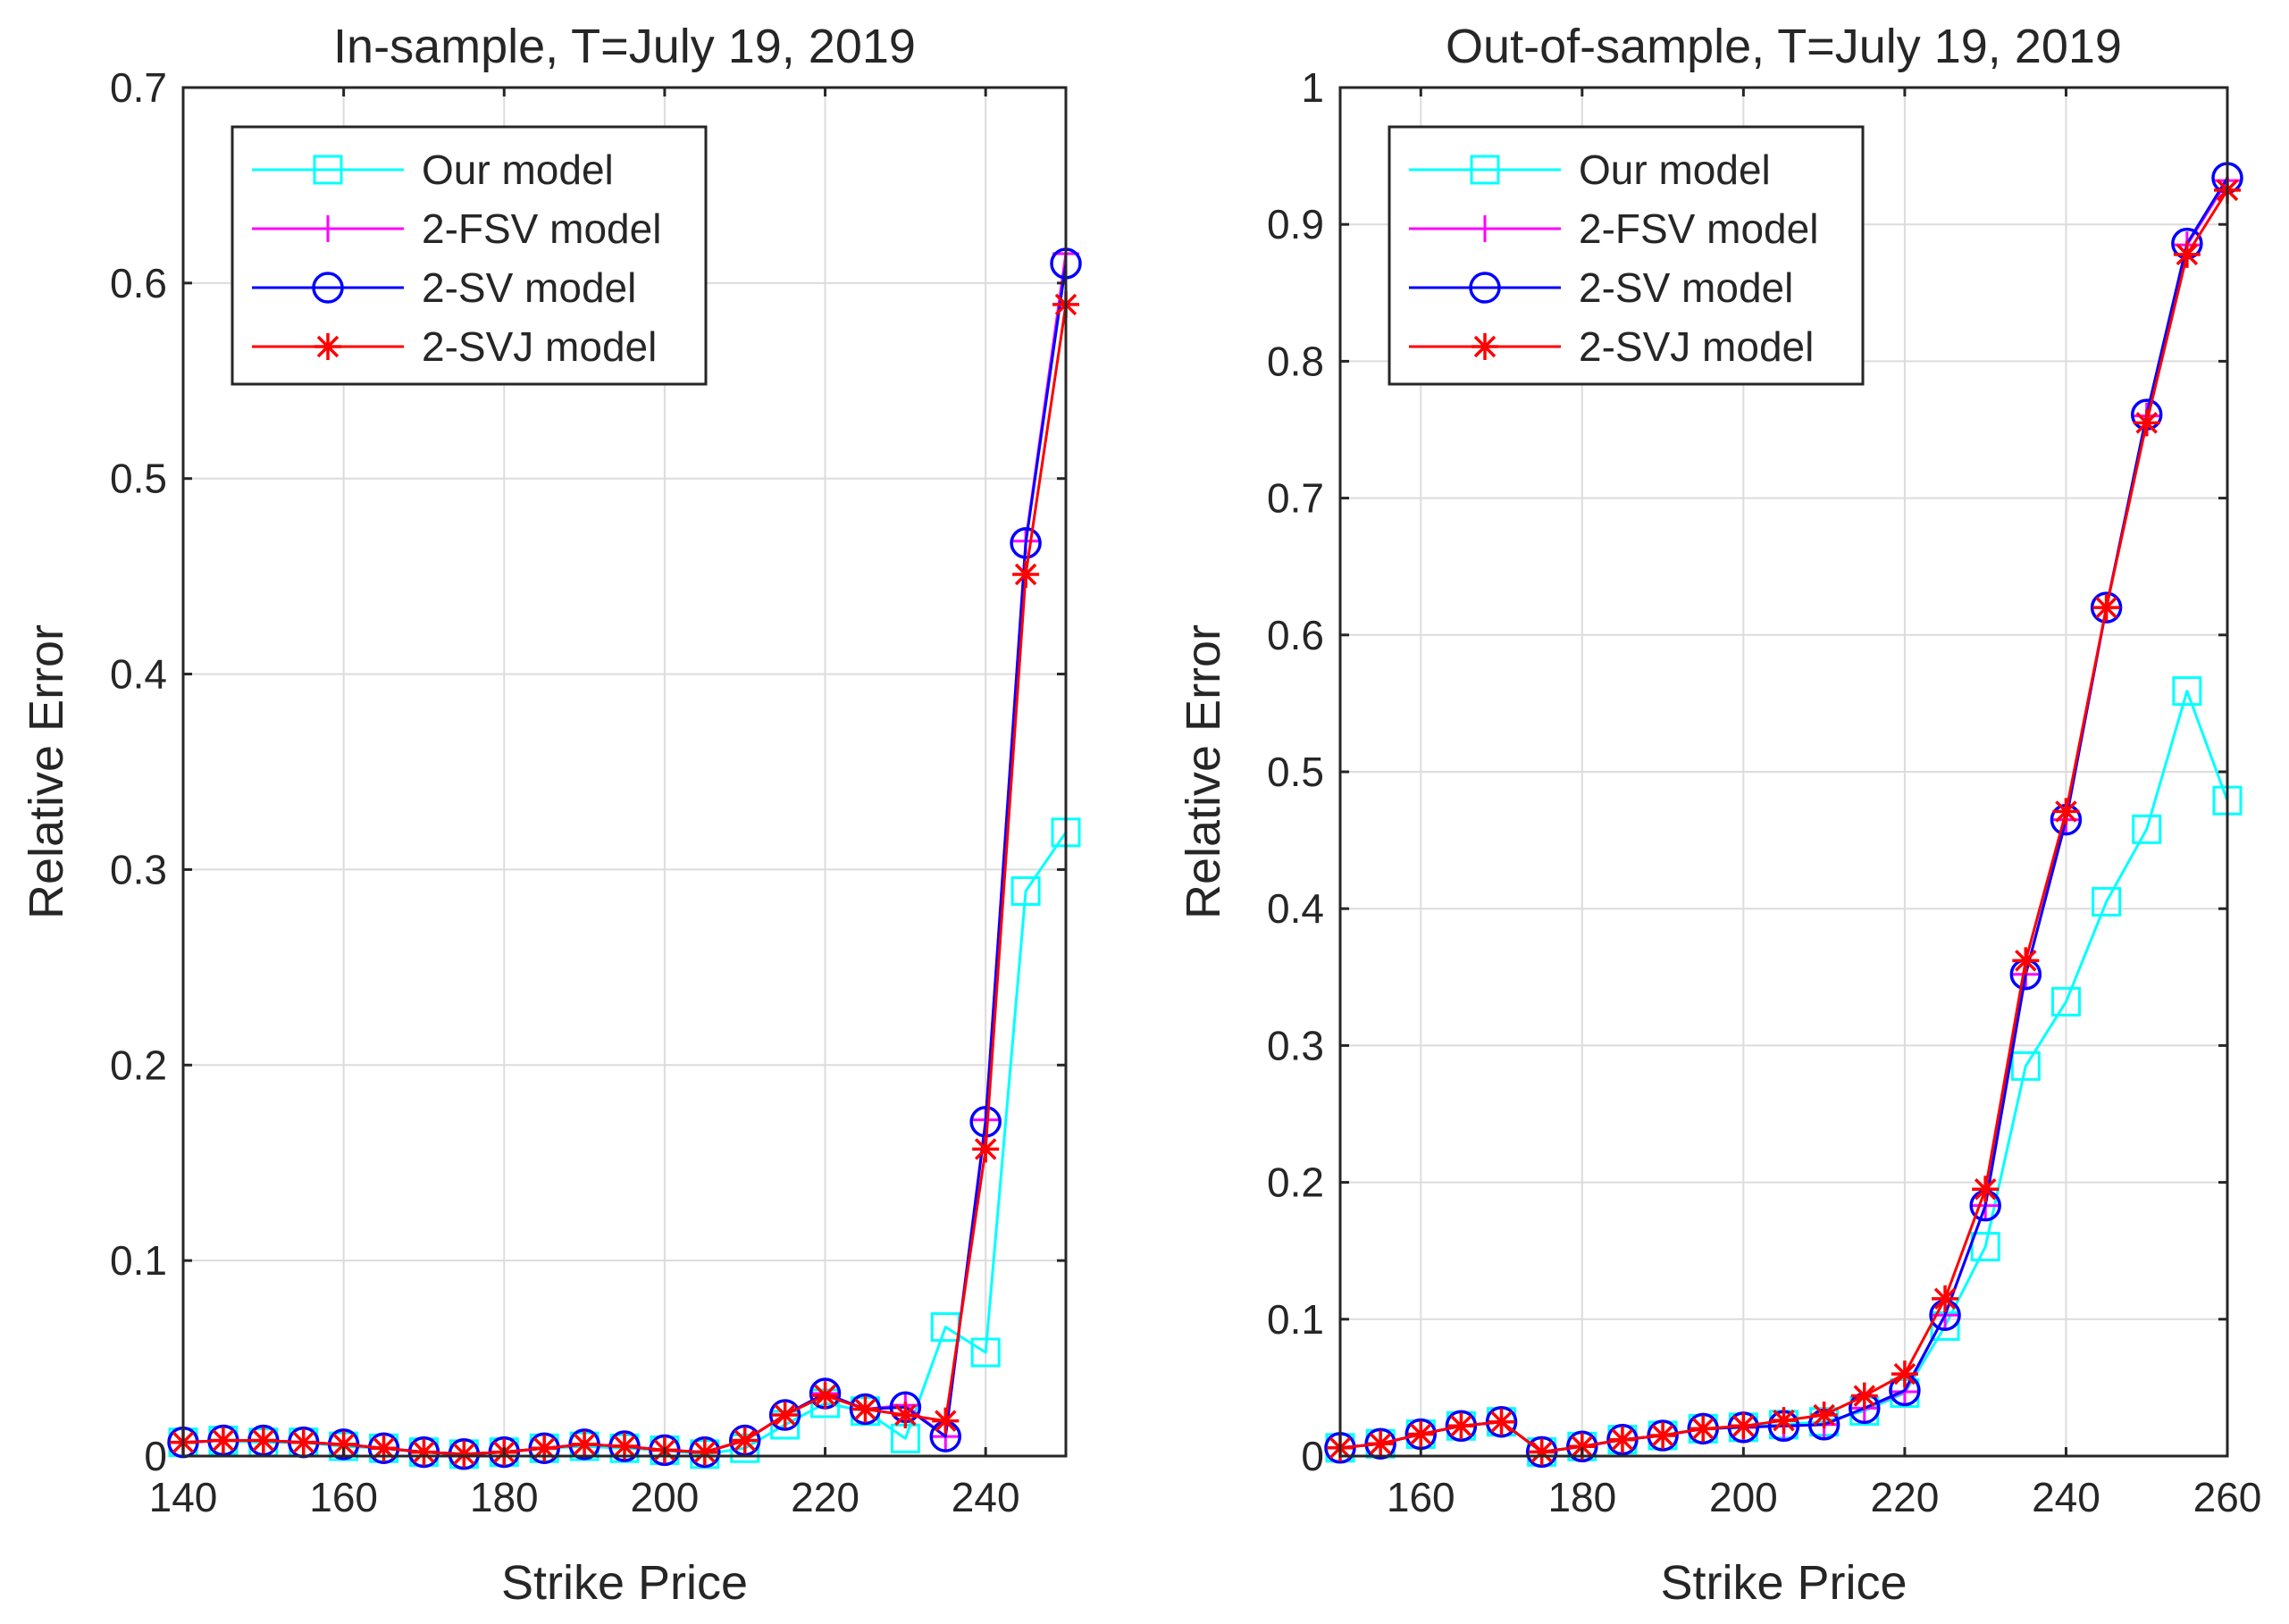  I want to click on y-tick-label: 1, so click(1312, 87).